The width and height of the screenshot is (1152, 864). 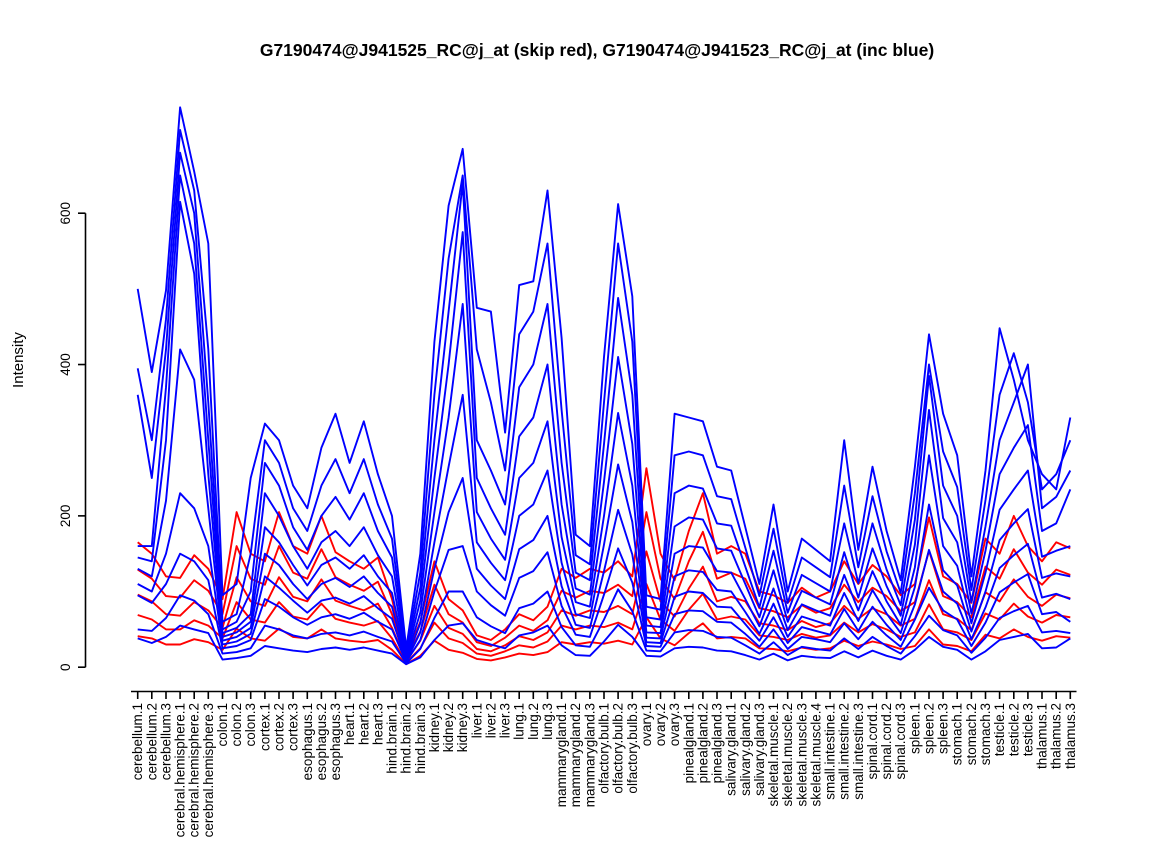 I want to click on x-tick-label: salivary.gland.2, so click(x=745, y=749).